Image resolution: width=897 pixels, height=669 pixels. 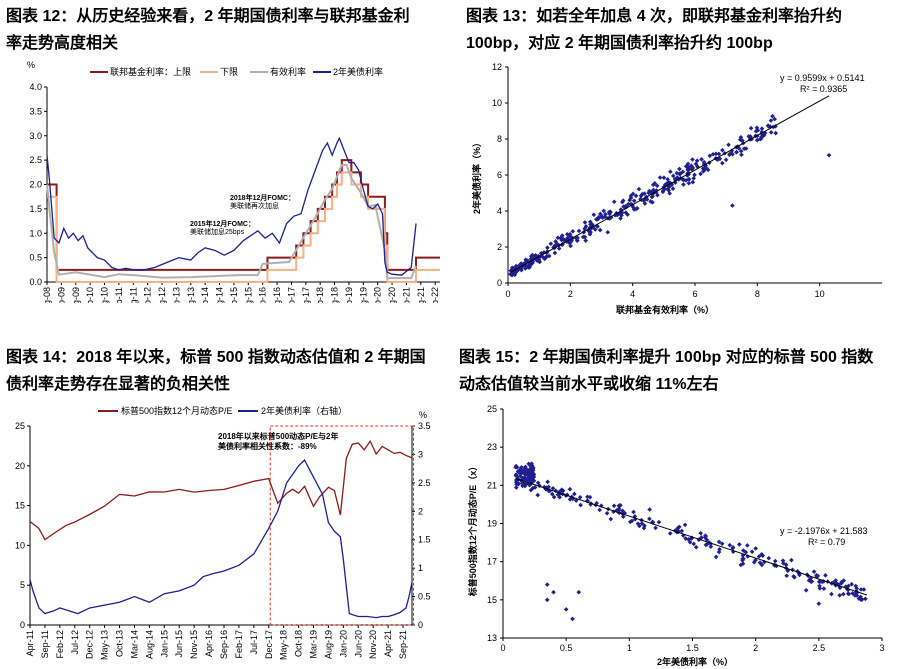 I want to click on chart-14-y-tick-label-right: 1, so click(x=420, y=568).